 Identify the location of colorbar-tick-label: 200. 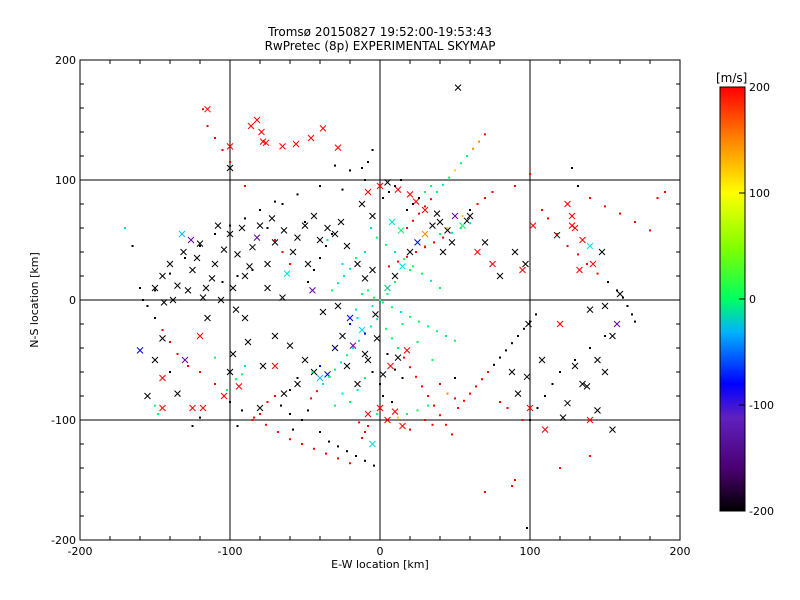
(759, 87).